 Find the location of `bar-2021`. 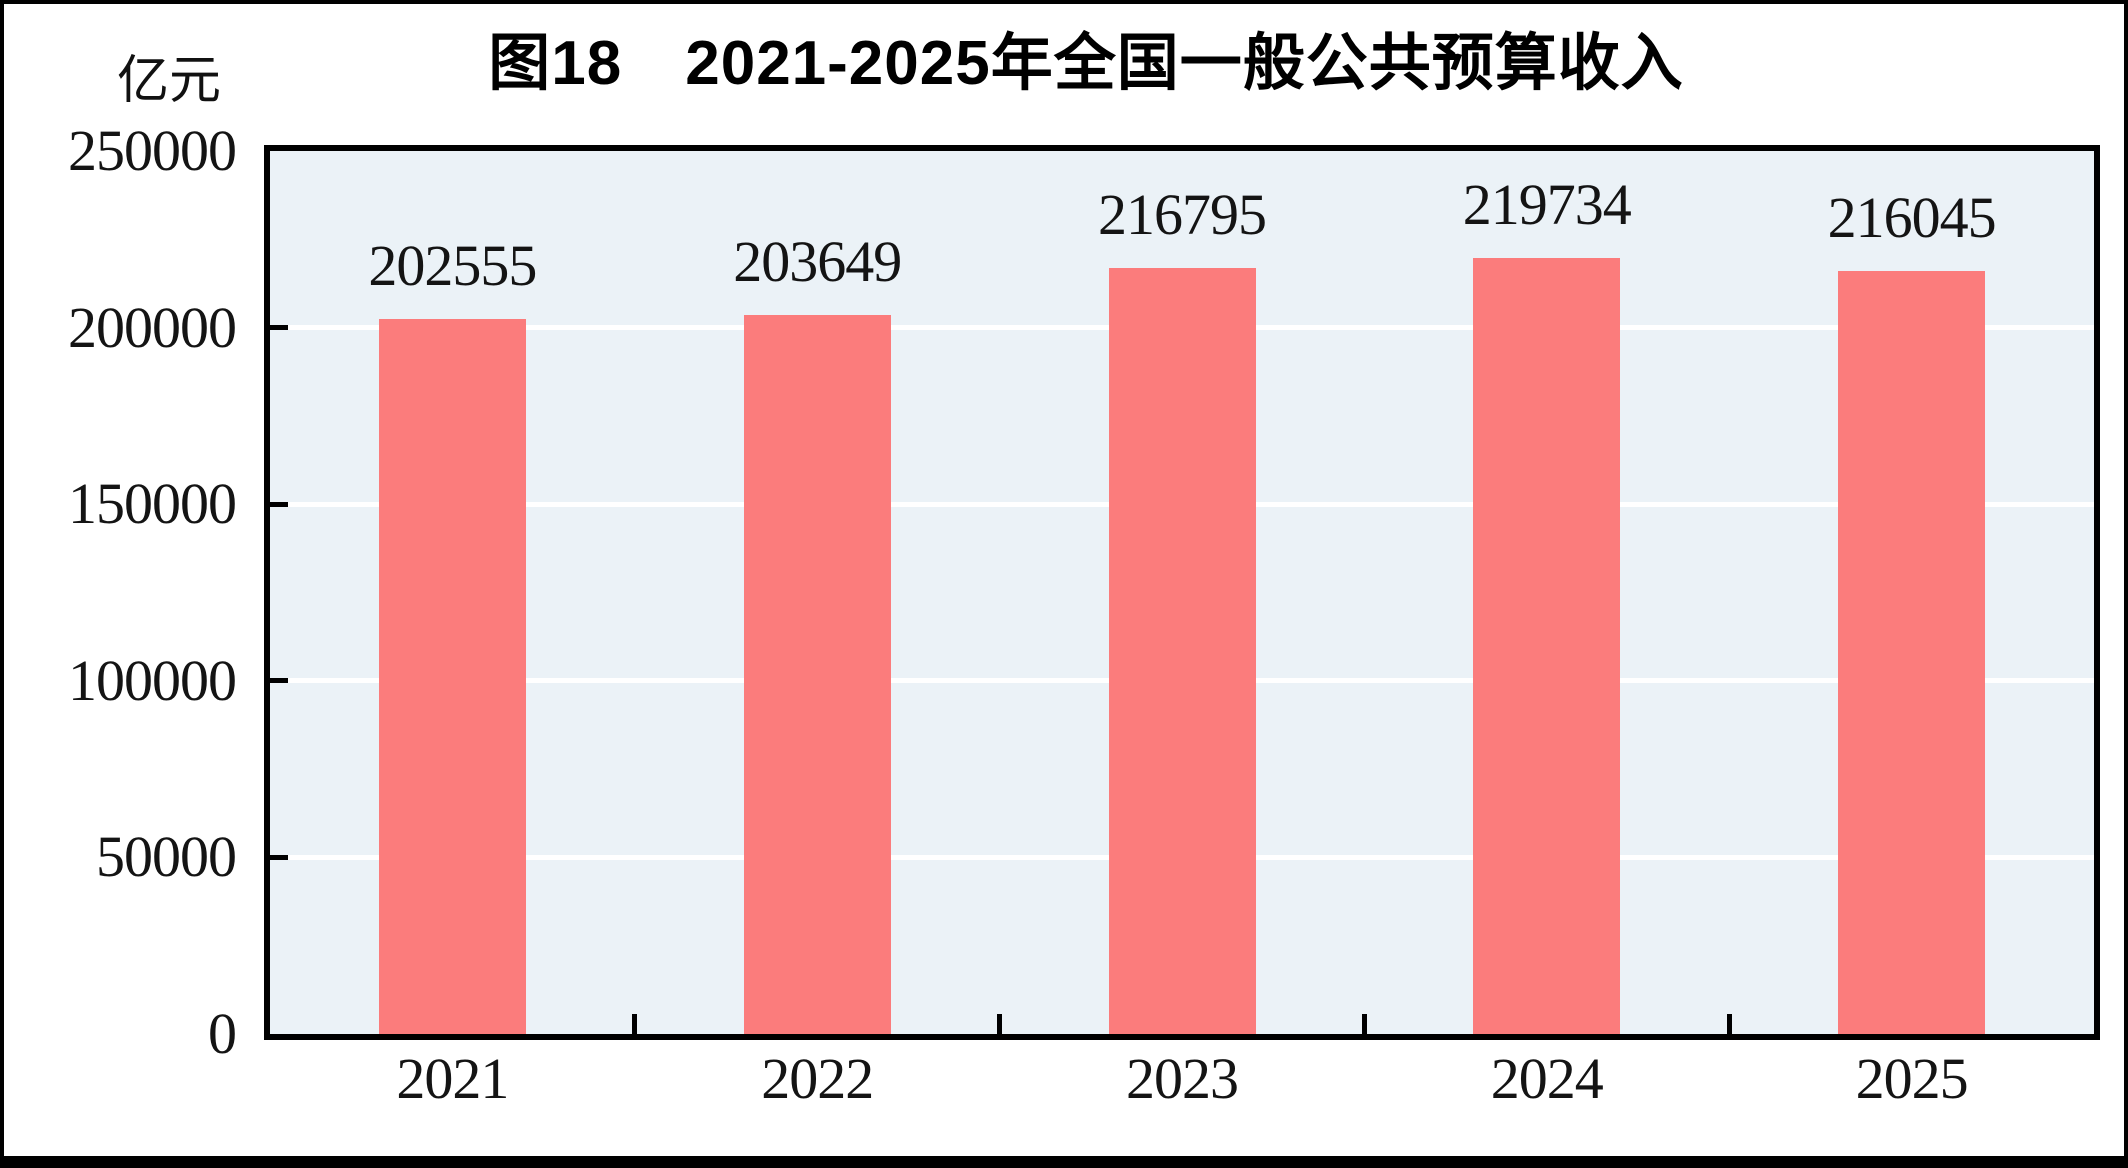

bar-2021 is located at coordinates (452, 676).